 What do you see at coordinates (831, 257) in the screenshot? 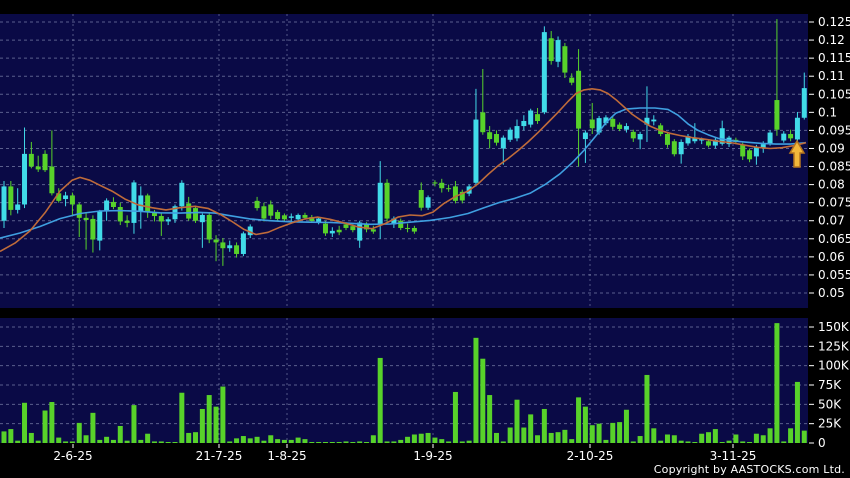
I see `price-tick-label: 0.06` at bounding box center [831, 257].